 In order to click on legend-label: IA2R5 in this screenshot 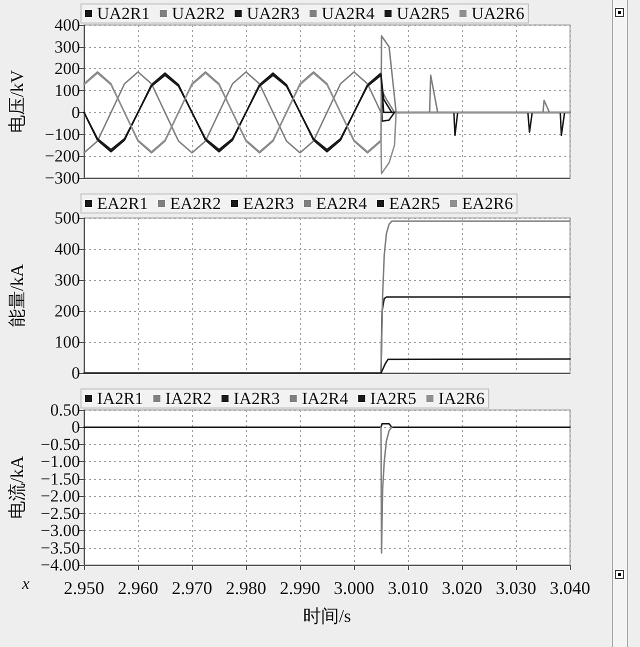, I will do `click(393, 398)`.